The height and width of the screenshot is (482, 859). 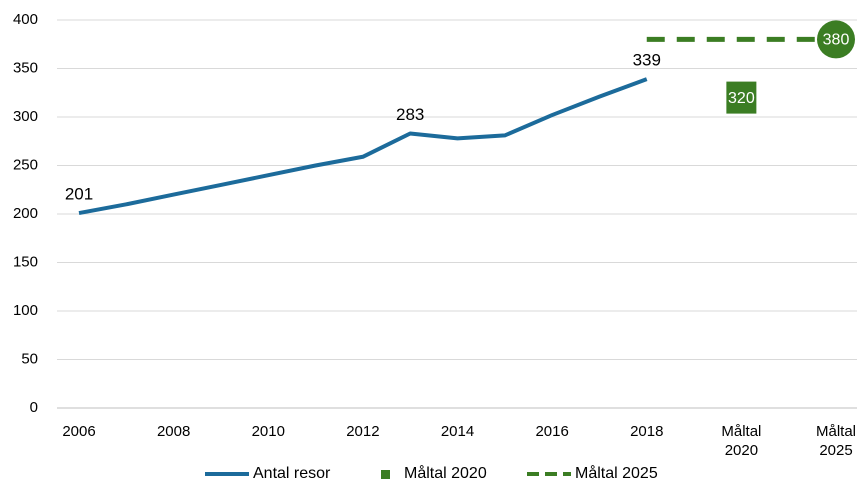 I want to click on legend-item: Måltal 2025, so click(x=592, y=473).